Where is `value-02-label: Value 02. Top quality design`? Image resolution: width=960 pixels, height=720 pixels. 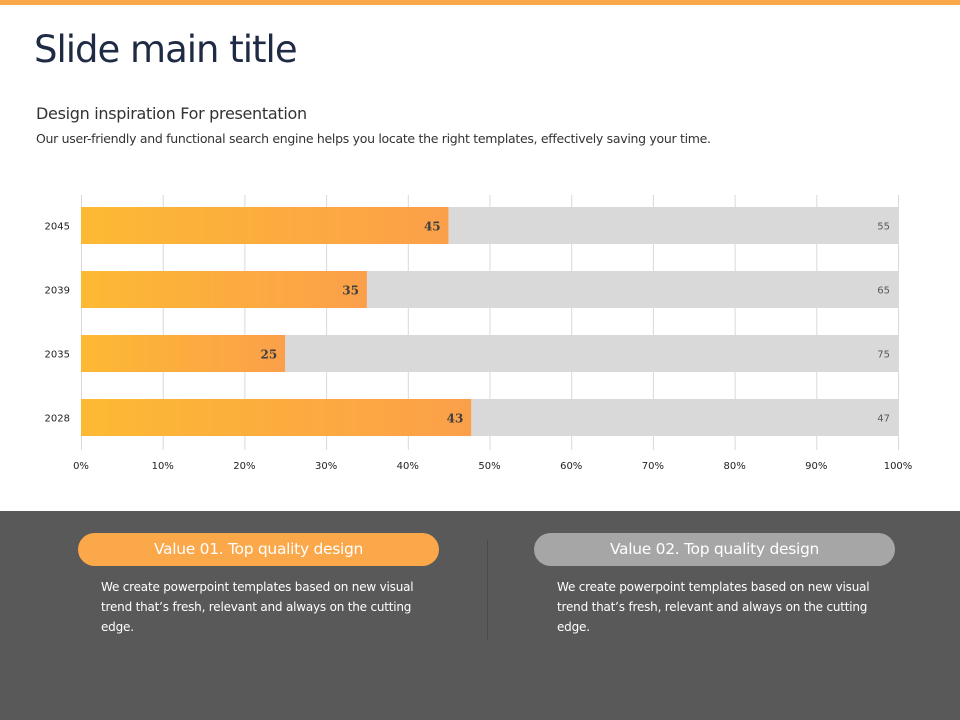
value-02-label: Value 02. Top quality design is located at coordinates (714, 549).